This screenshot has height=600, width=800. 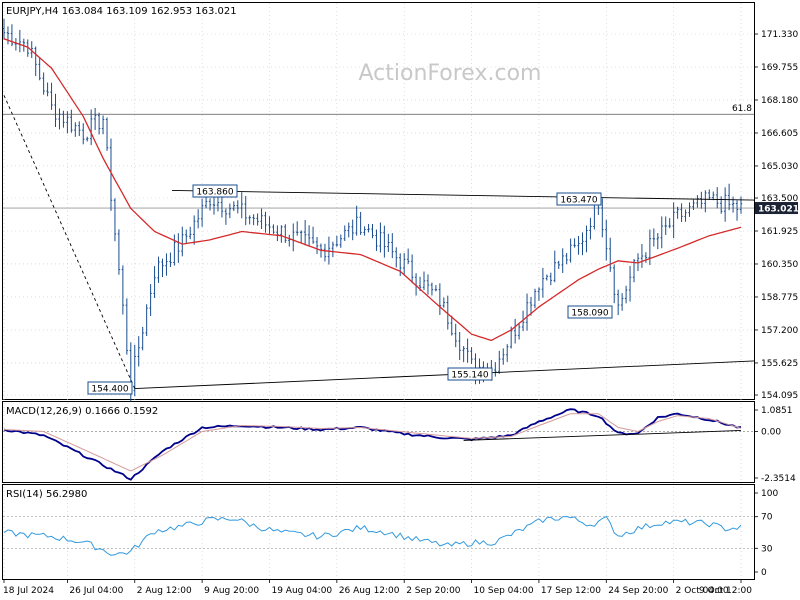 What do you see at coordinates (771, 432) in the screenshot?
I see `macd-tick-label: 0.00` at bounding box center [771, 432].